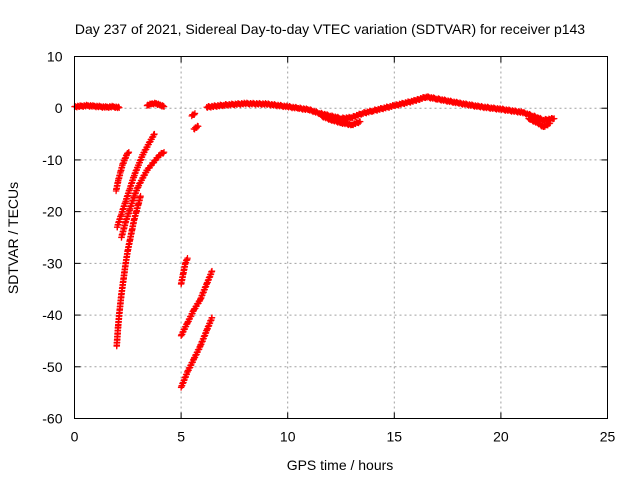 This screenshot has width=640, height=480. What do you see at coordinates (52, 315) in the screenshot?
I see `y-tick-label: -40` at bounding box center [52, 315].